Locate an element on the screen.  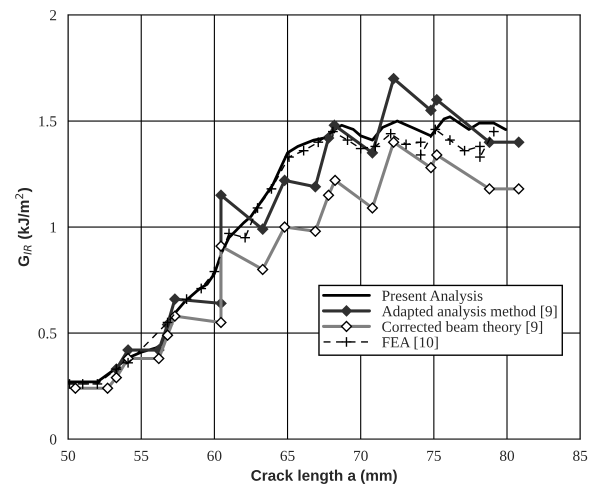
x-tick-label: 85 is located at coordinates (580, 455).